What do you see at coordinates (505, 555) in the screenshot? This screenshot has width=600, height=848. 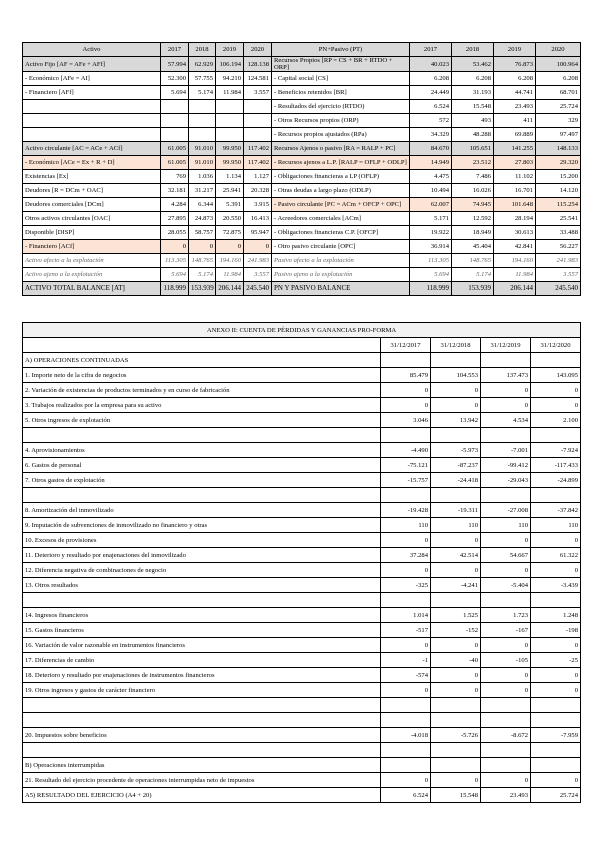 I see `value-cell: 54.667` at bounding box center [505, 555].